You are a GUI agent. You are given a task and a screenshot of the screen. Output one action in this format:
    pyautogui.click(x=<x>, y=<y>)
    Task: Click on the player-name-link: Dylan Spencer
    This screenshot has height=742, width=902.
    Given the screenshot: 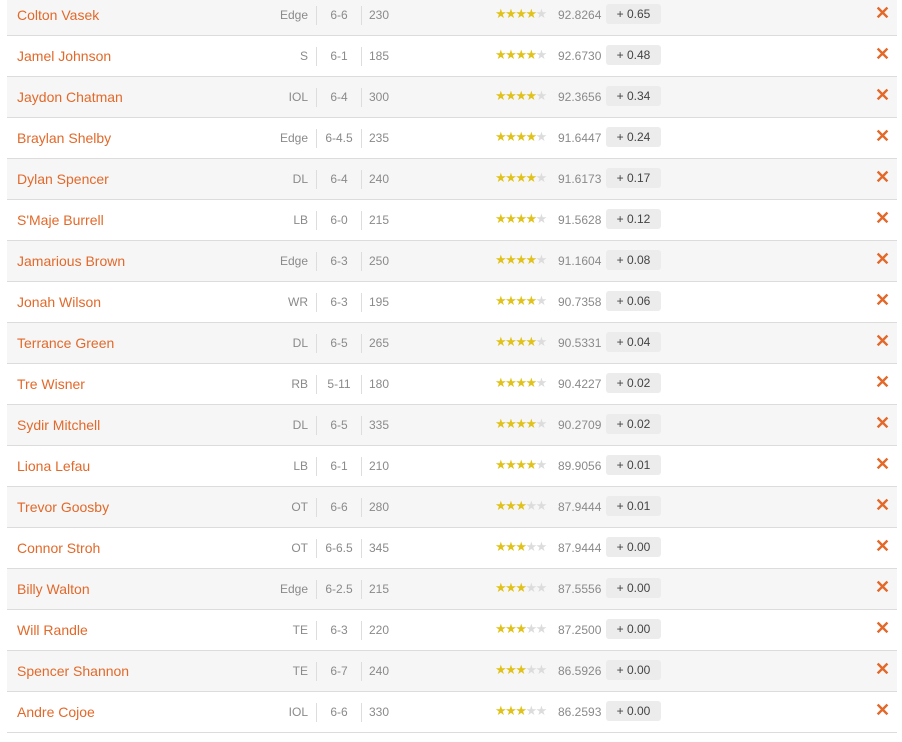 What is the action you would take?
    pyautogui.click(x=63, y=179)
    